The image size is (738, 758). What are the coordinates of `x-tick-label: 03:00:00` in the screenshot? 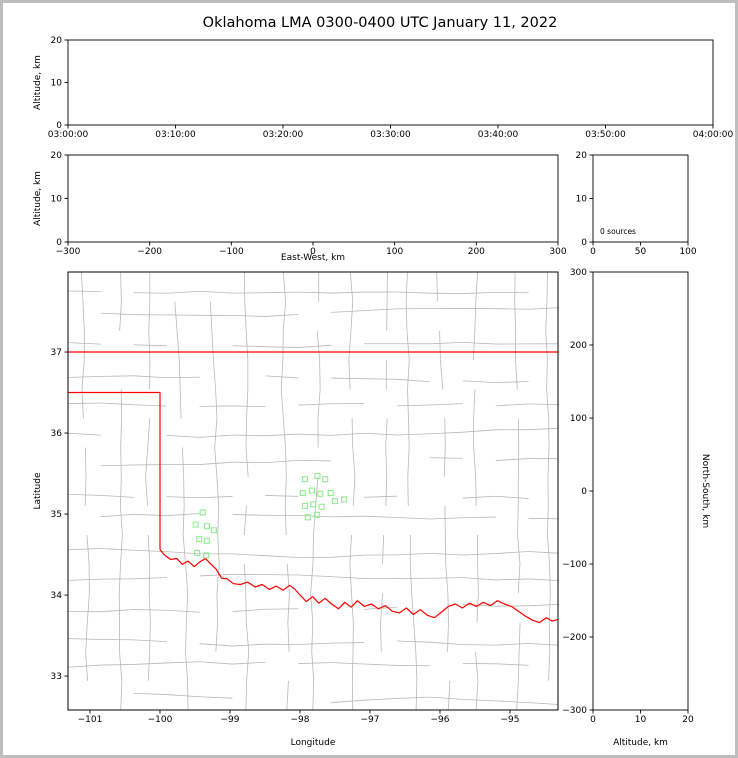 It's located at (68, 135).